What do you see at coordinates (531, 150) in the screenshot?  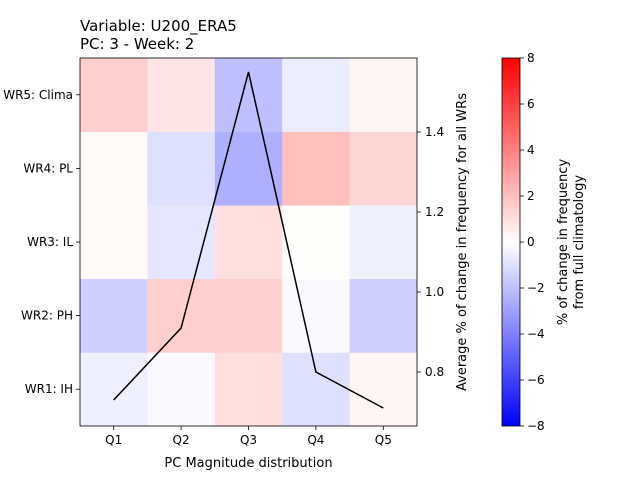 I see `colorbar-tick-label: 4` at bounding box center [531, 150].